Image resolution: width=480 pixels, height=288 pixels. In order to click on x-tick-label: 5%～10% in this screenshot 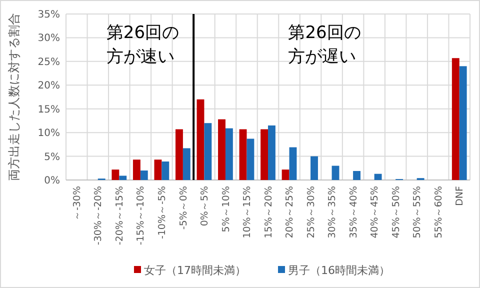, I will do `click(226, 209)`.